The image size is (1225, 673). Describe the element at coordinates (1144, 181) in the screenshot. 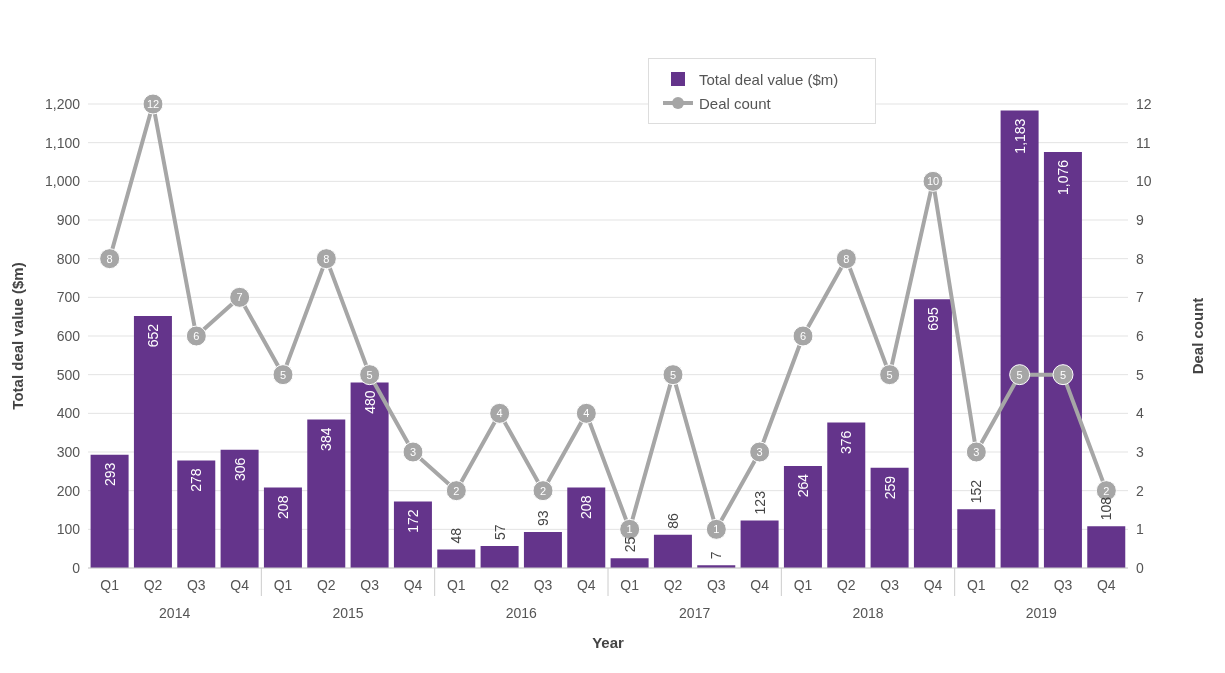

I see `y2-tick-label: 10` at that location.